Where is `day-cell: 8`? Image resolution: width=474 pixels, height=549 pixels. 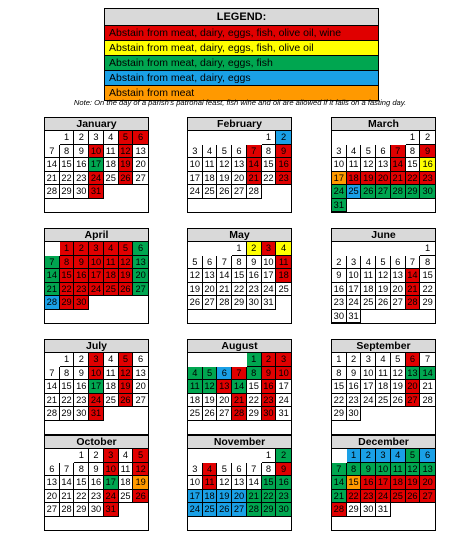 day-cell: 8 is located at coordinates (239, 262).